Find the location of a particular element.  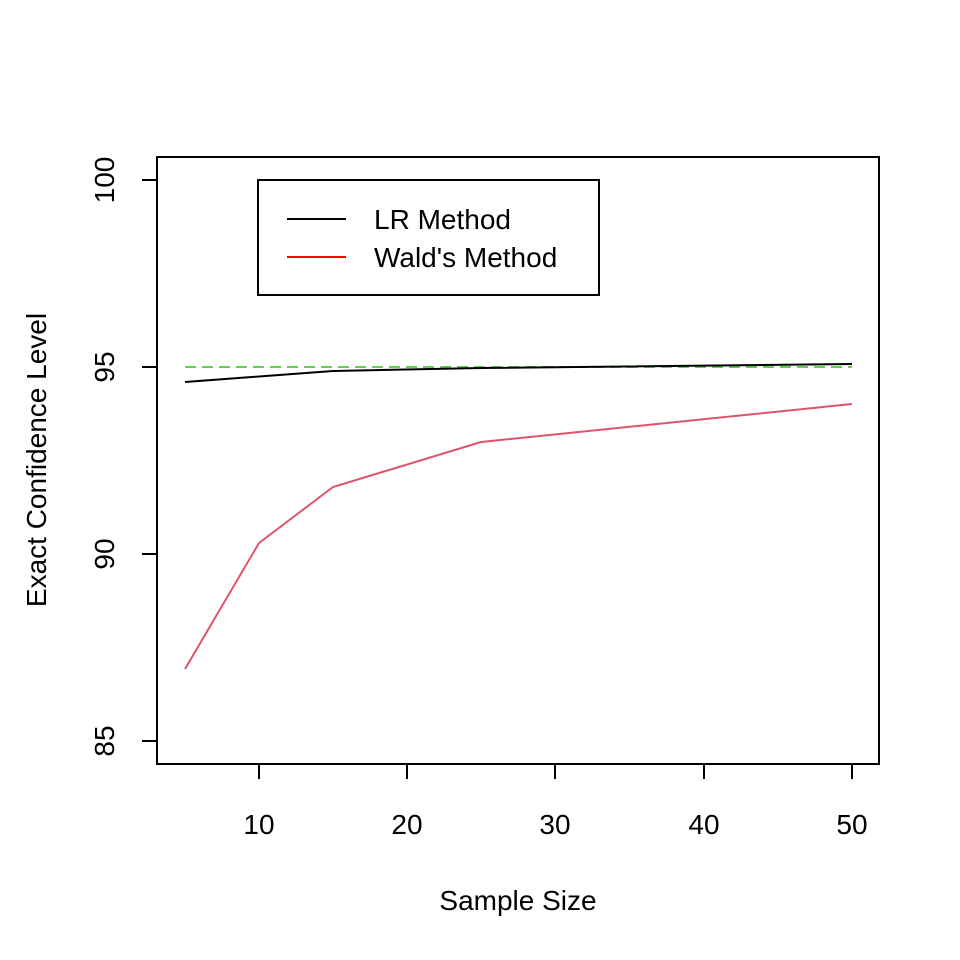

series-lr-method is located at coordinates (518, 373).